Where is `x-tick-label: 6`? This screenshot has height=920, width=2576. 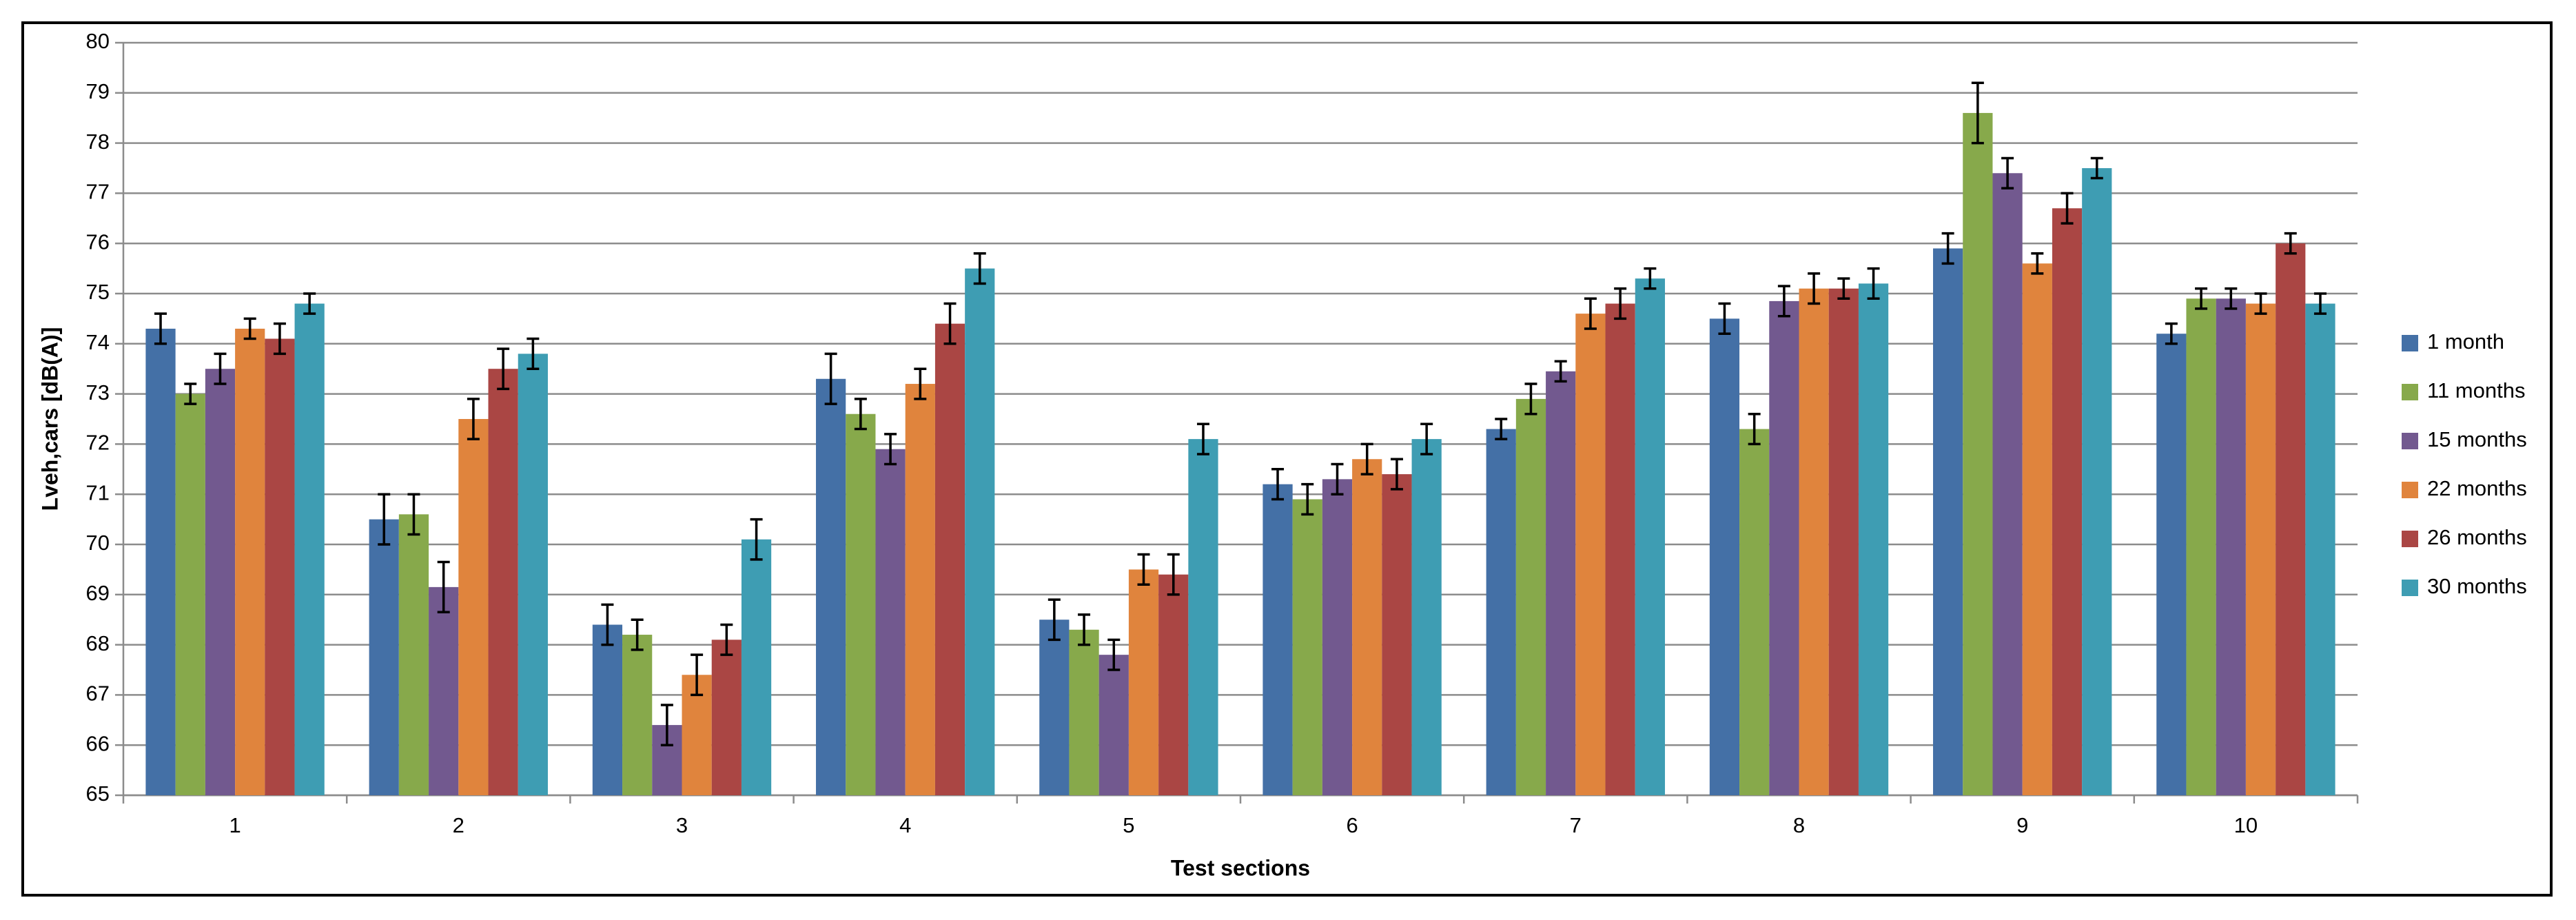
x-tick-label: 6 is located at coordinates (1352, 825).